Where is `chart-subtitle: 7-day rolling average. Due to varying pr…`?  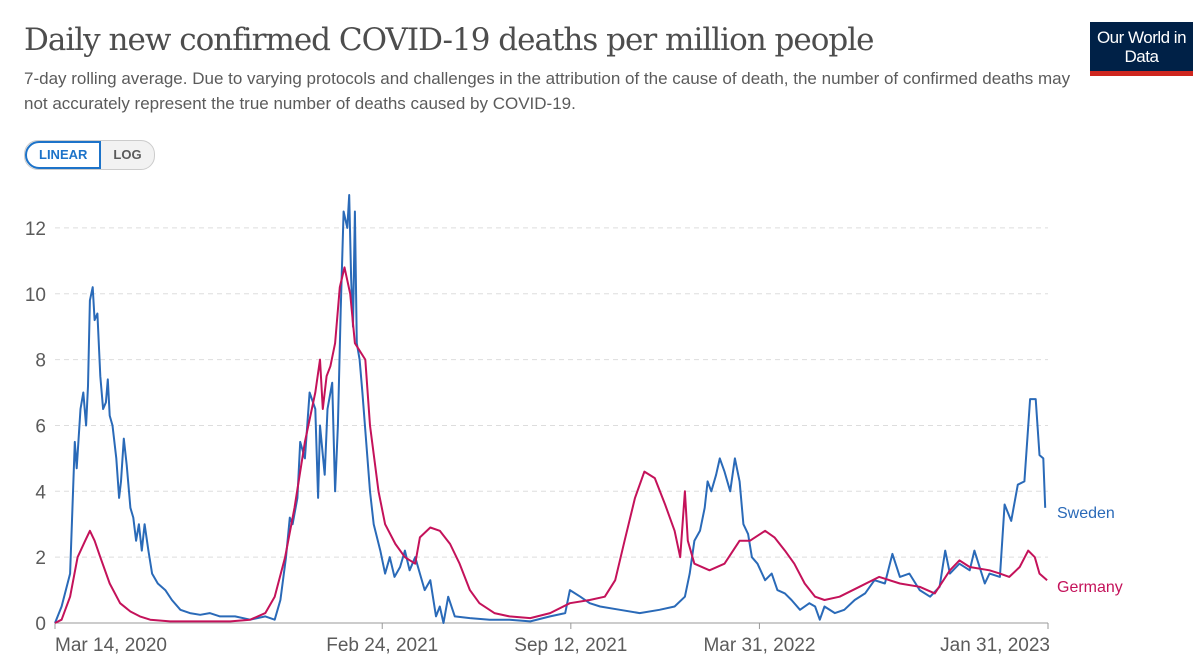 chart-subtitle: 7-day rolling average. Due to varying pr… is located at coordinates (547, 91).